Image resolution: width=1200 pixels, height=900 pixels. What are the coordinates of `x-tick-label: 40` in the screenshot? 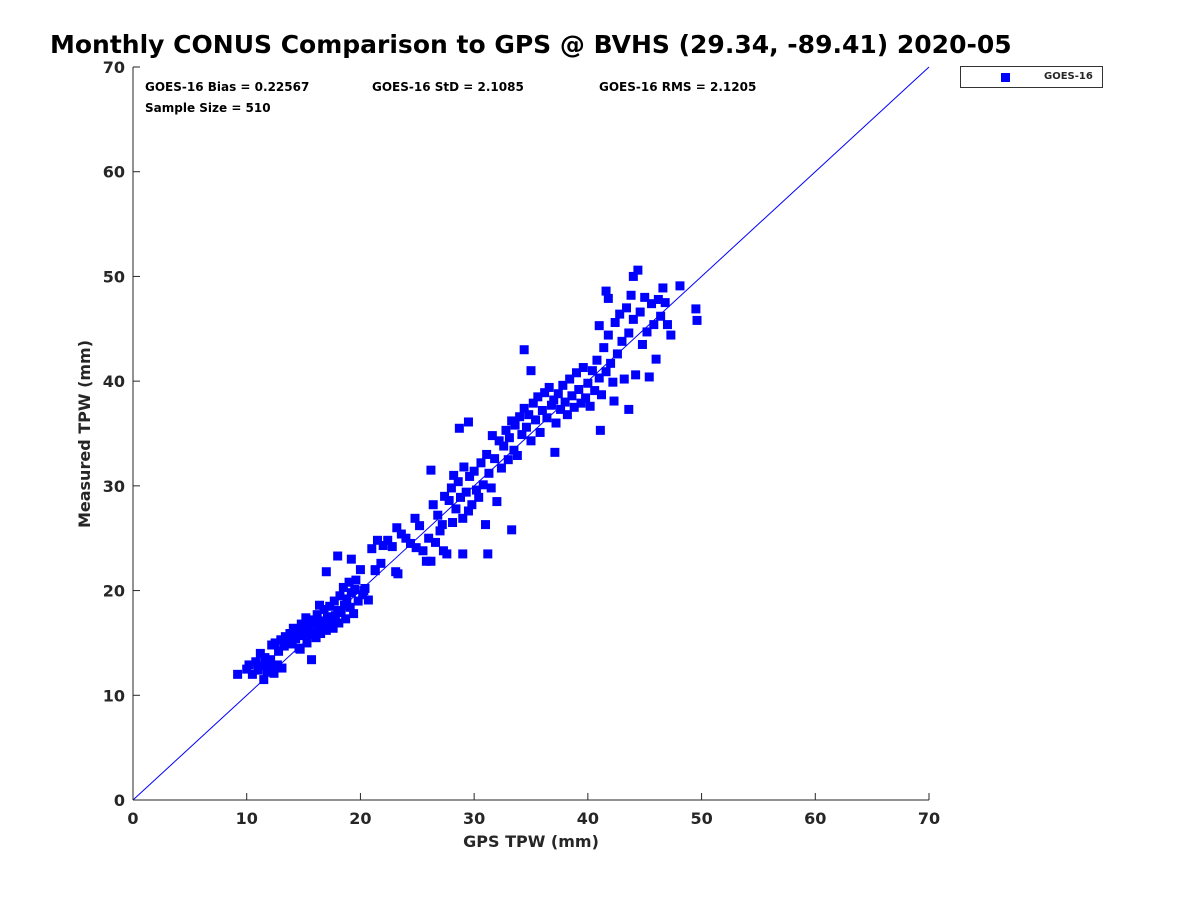 It's located at (588, 818).